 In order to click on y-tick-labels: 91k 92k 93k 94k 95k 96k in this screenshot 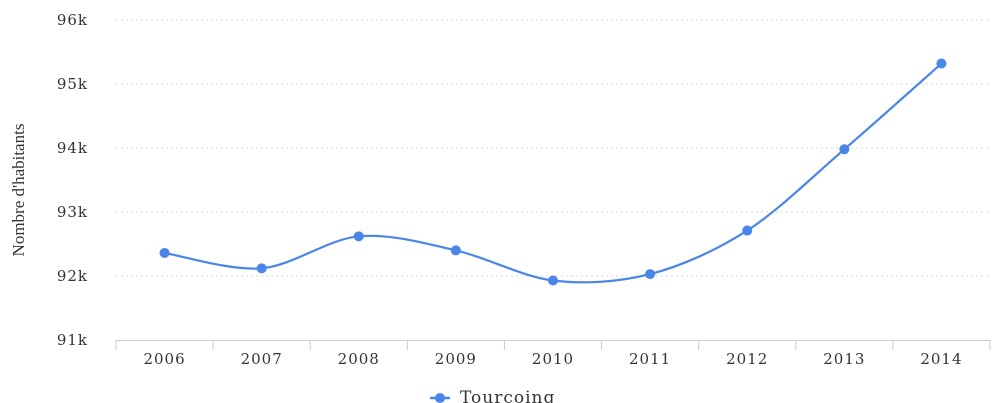, I will do `click(72, 180)`.